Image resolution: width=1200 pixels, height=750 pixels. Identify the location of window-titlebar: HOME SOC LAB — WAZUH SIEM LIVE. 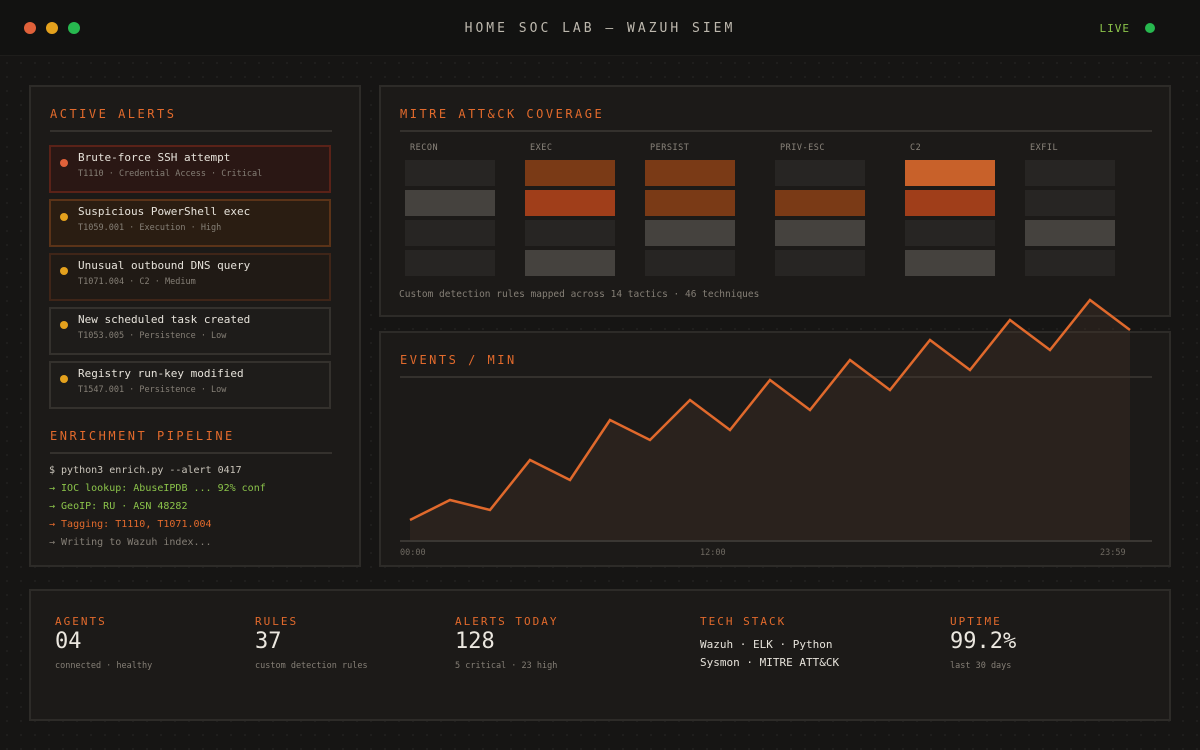
(600, 28).